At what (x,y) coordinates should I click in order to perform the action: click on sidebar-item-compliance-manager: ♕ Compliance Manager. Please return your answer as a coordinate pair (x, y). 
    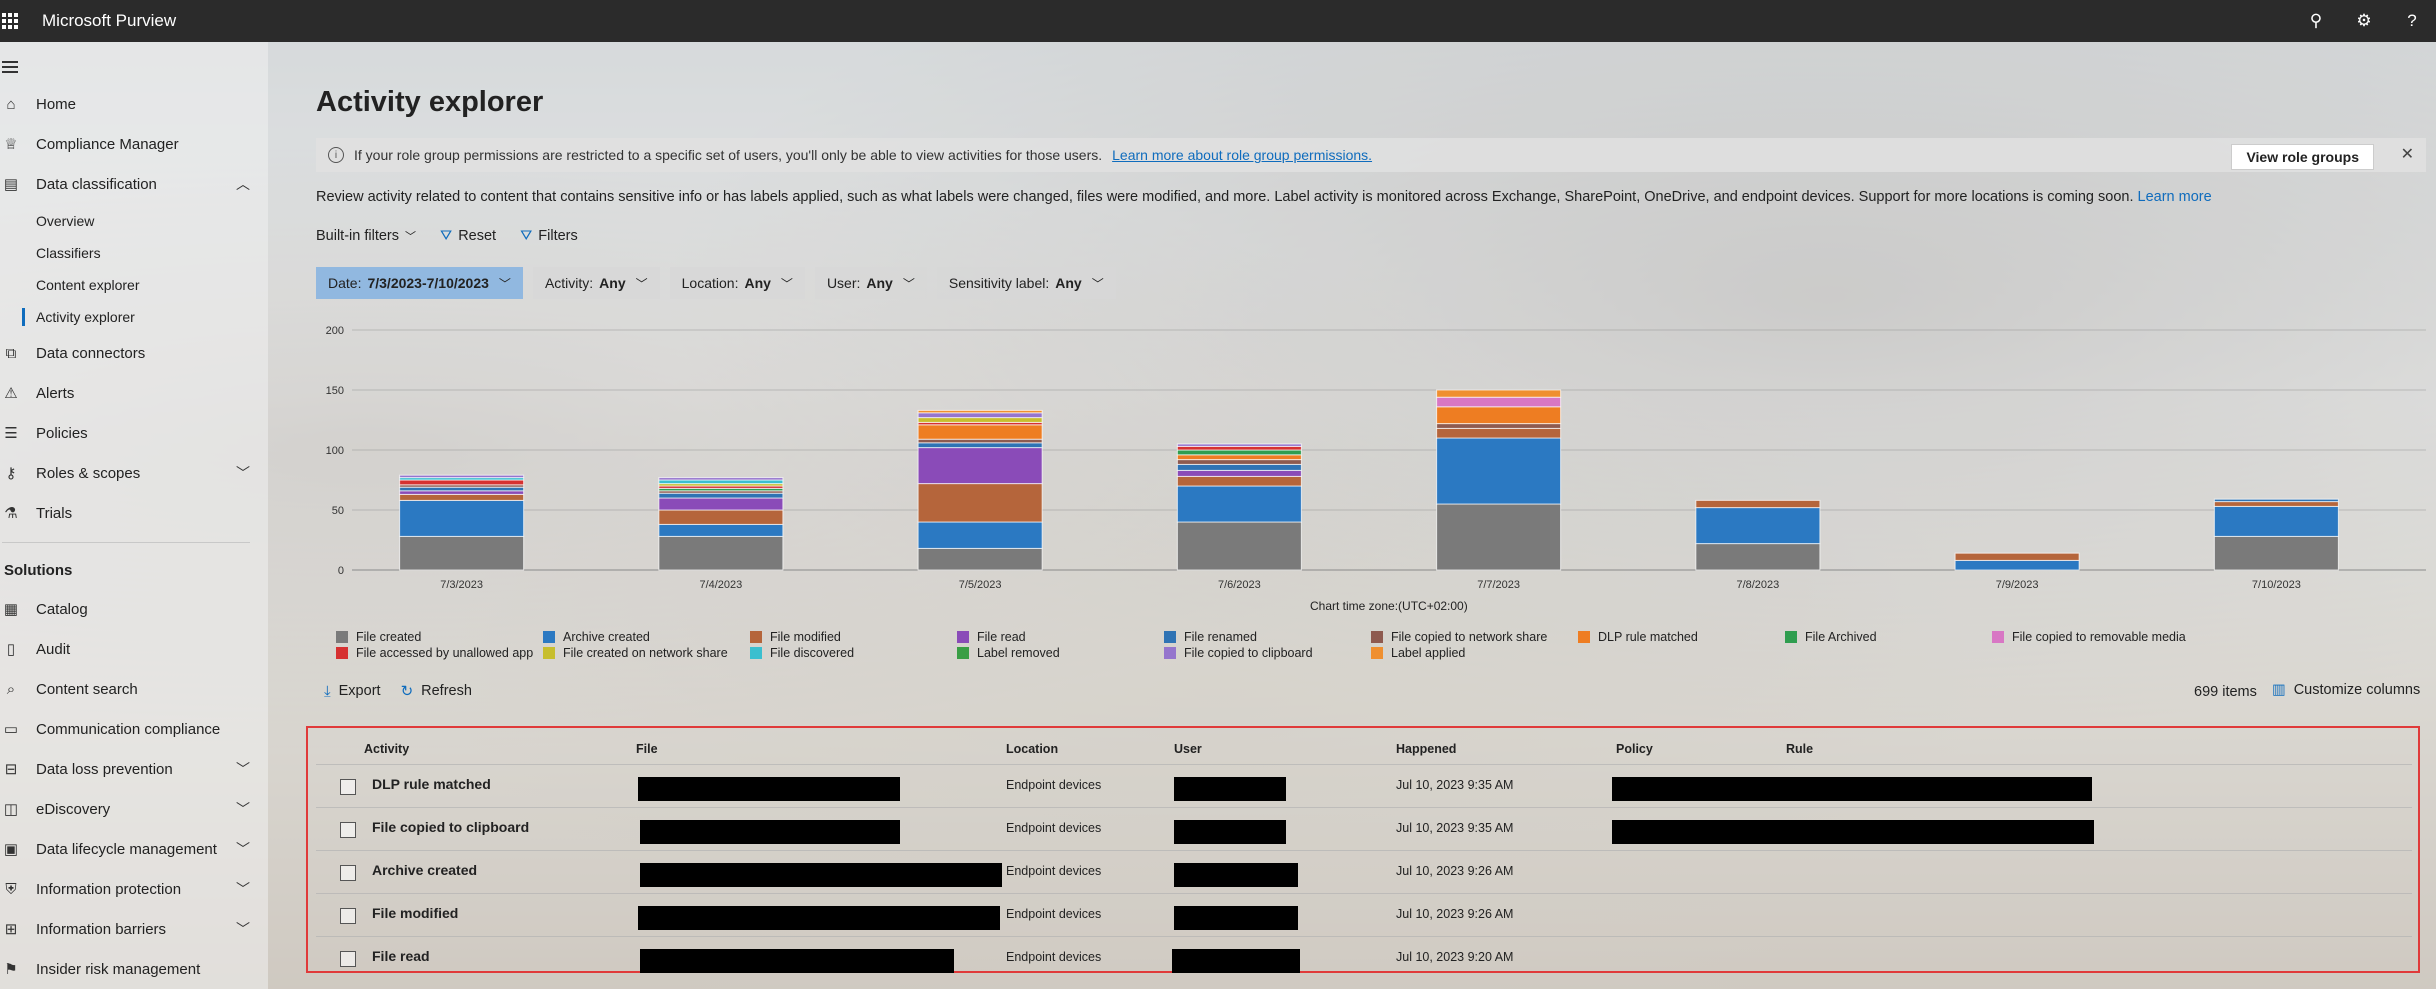
    Looking at the image, I should click on (134, 144).